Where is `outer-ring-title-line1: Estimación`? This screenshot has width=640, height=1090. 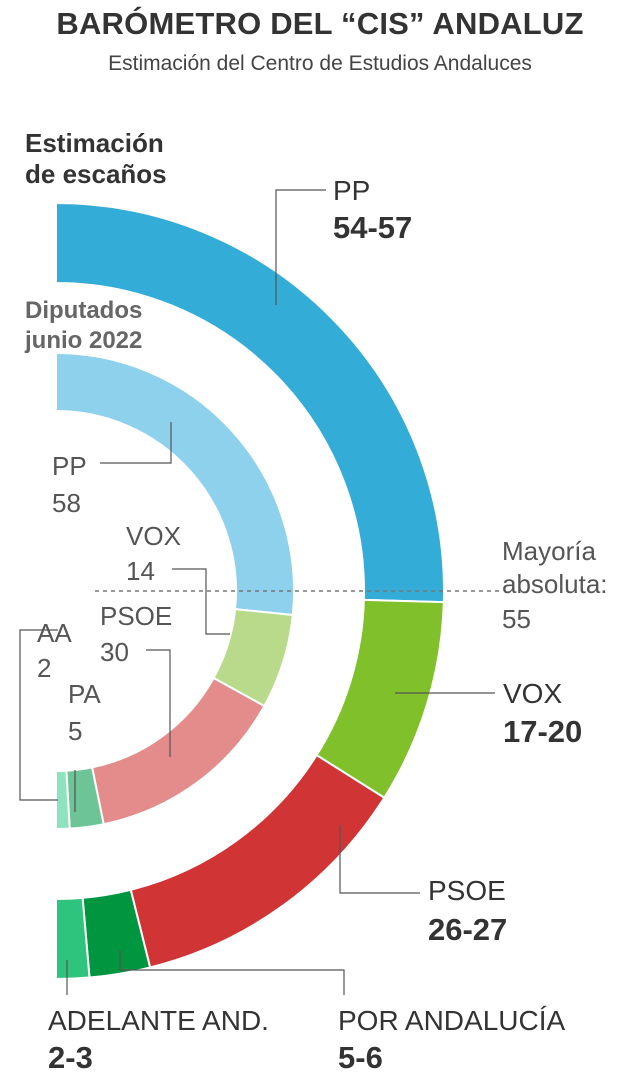
outer-ring-title-line1: Estimación is located at coordinates (94, 143).